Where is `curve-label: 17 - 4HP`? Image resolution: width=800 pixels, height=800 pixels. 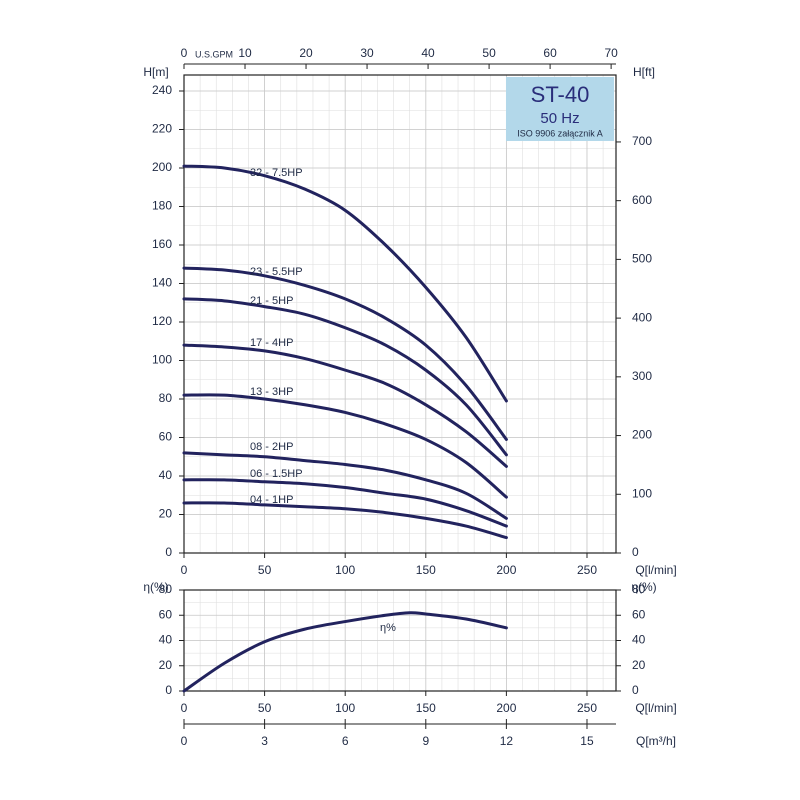 curve-label: 17 - 4HP is located at coordinates (271, 343).